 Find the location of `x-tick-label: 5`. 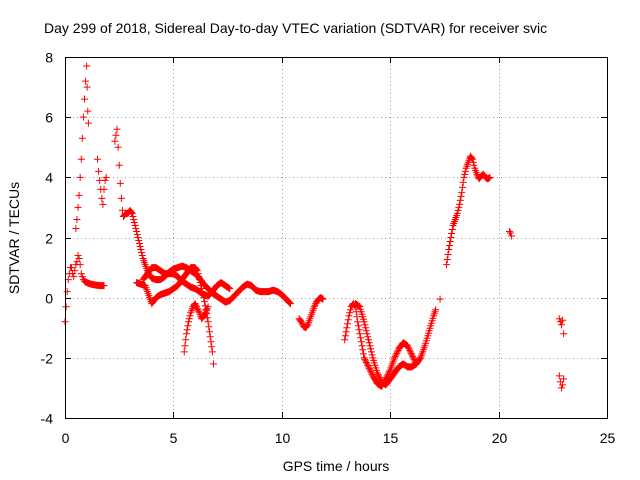

x-tick-label: 5 is located at coordinates (174, 438).